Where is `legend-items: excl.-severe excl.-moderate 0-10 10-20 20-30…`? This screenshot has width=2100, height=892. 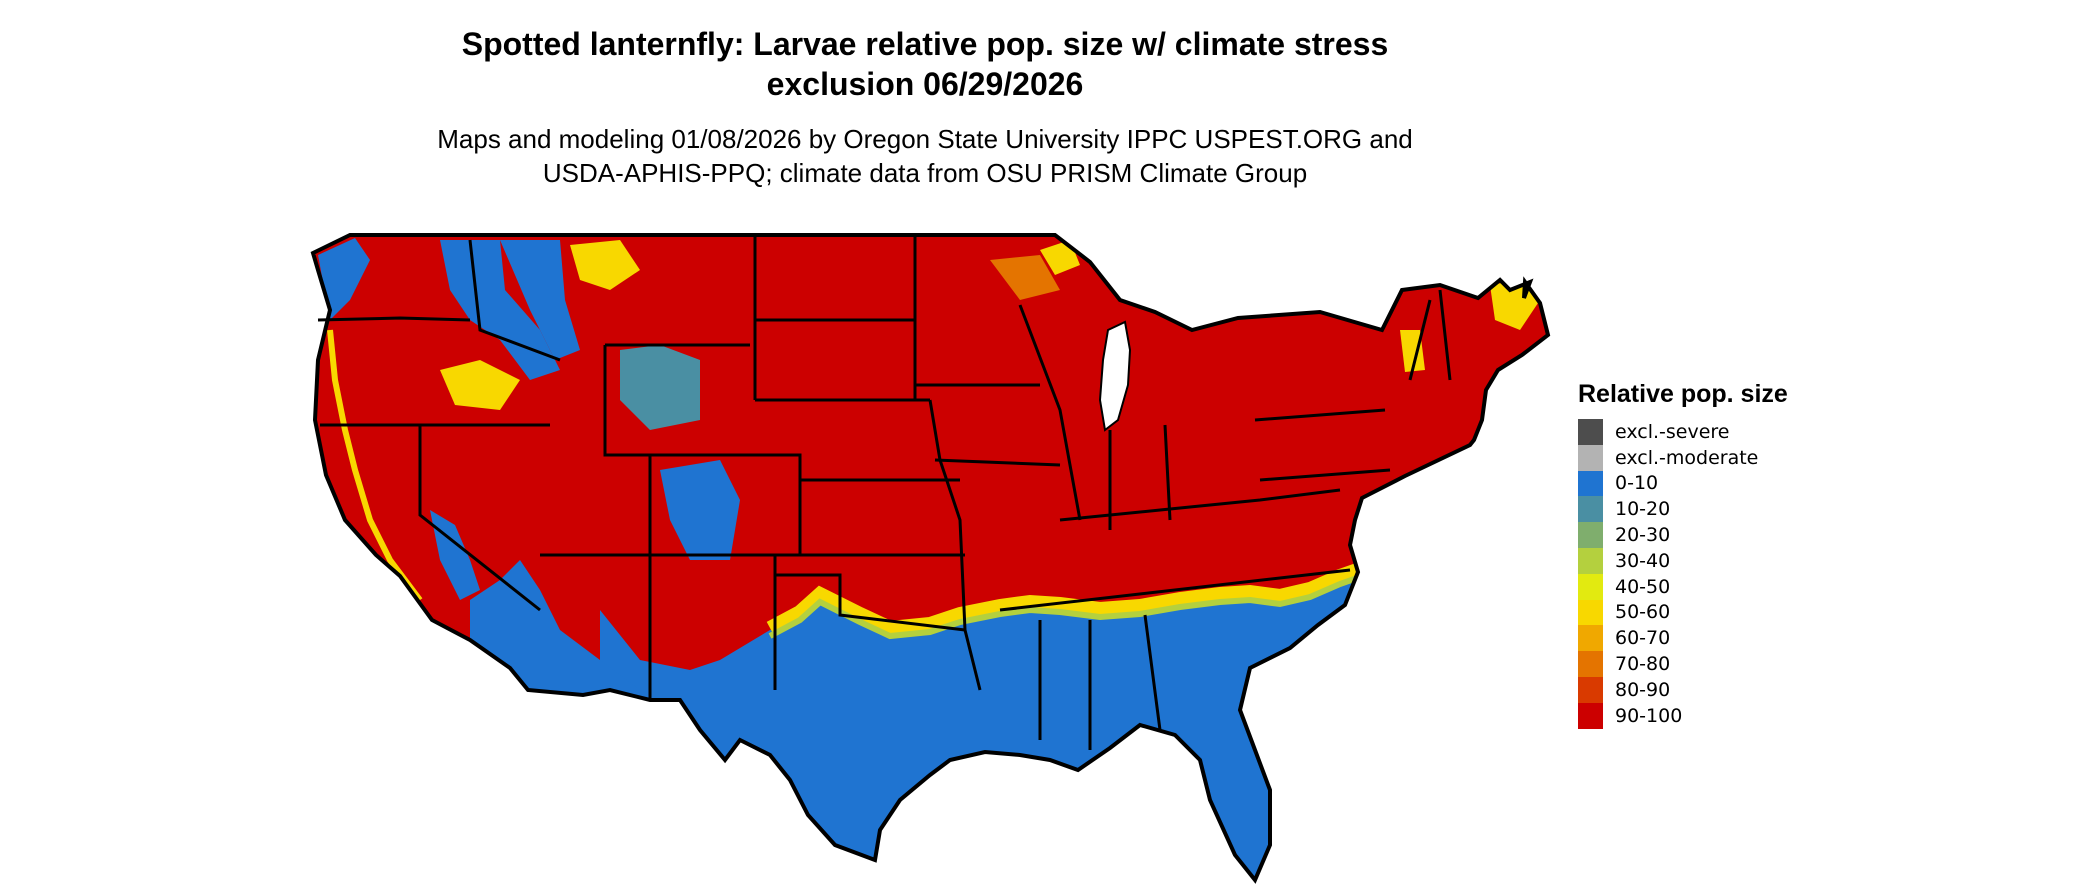
legend-items: excl.-severe excl.-moderate 0-10 10-20 20-30… is located at coordinates (1683, 574).